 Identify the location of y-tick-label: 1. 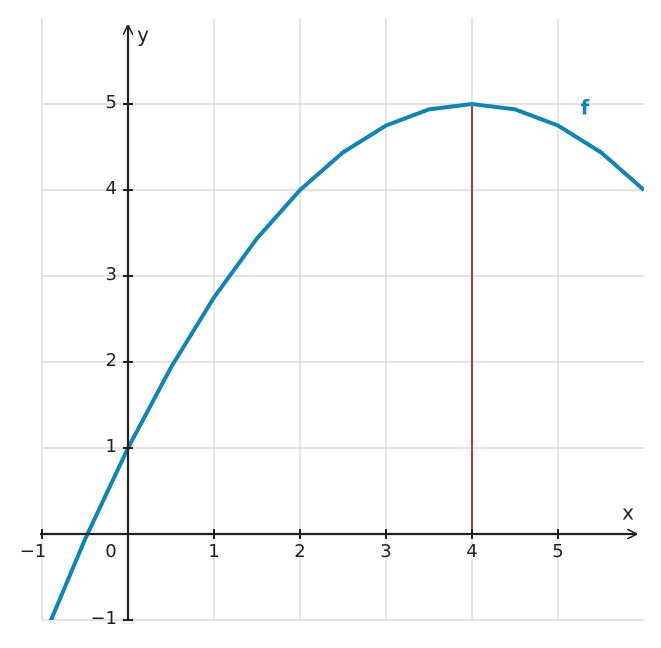
(111, 446).